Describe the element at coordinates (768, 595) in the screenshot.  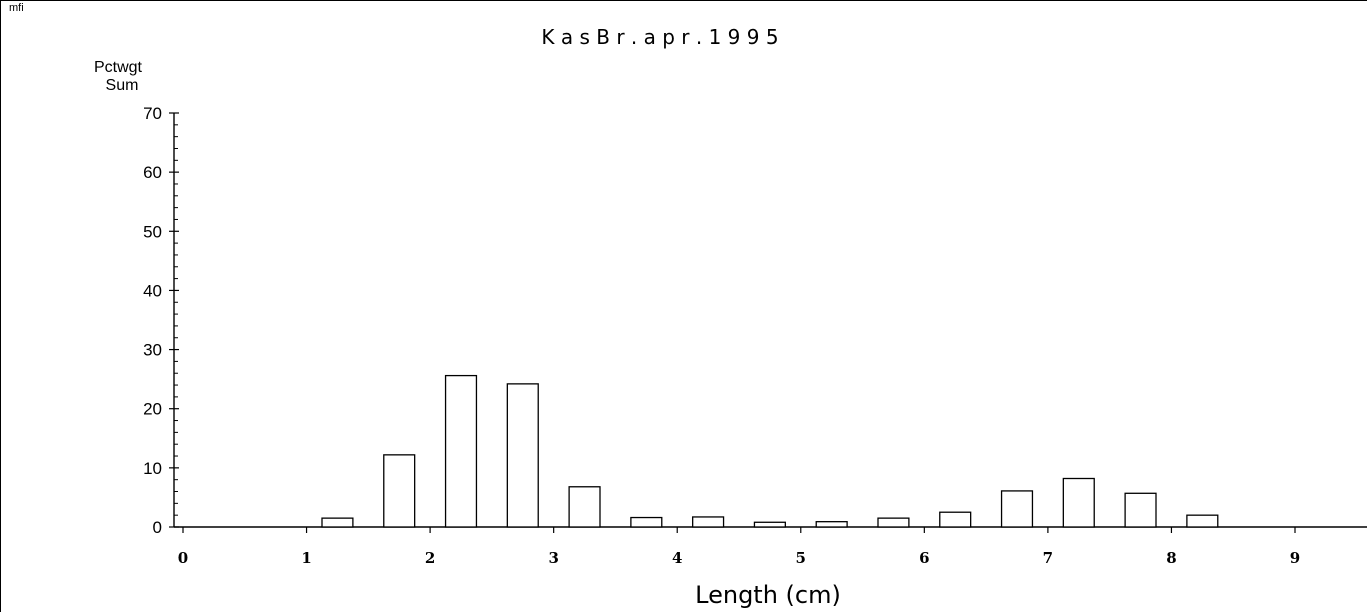
I see `x-axis-label: Length (cm)` at that location.